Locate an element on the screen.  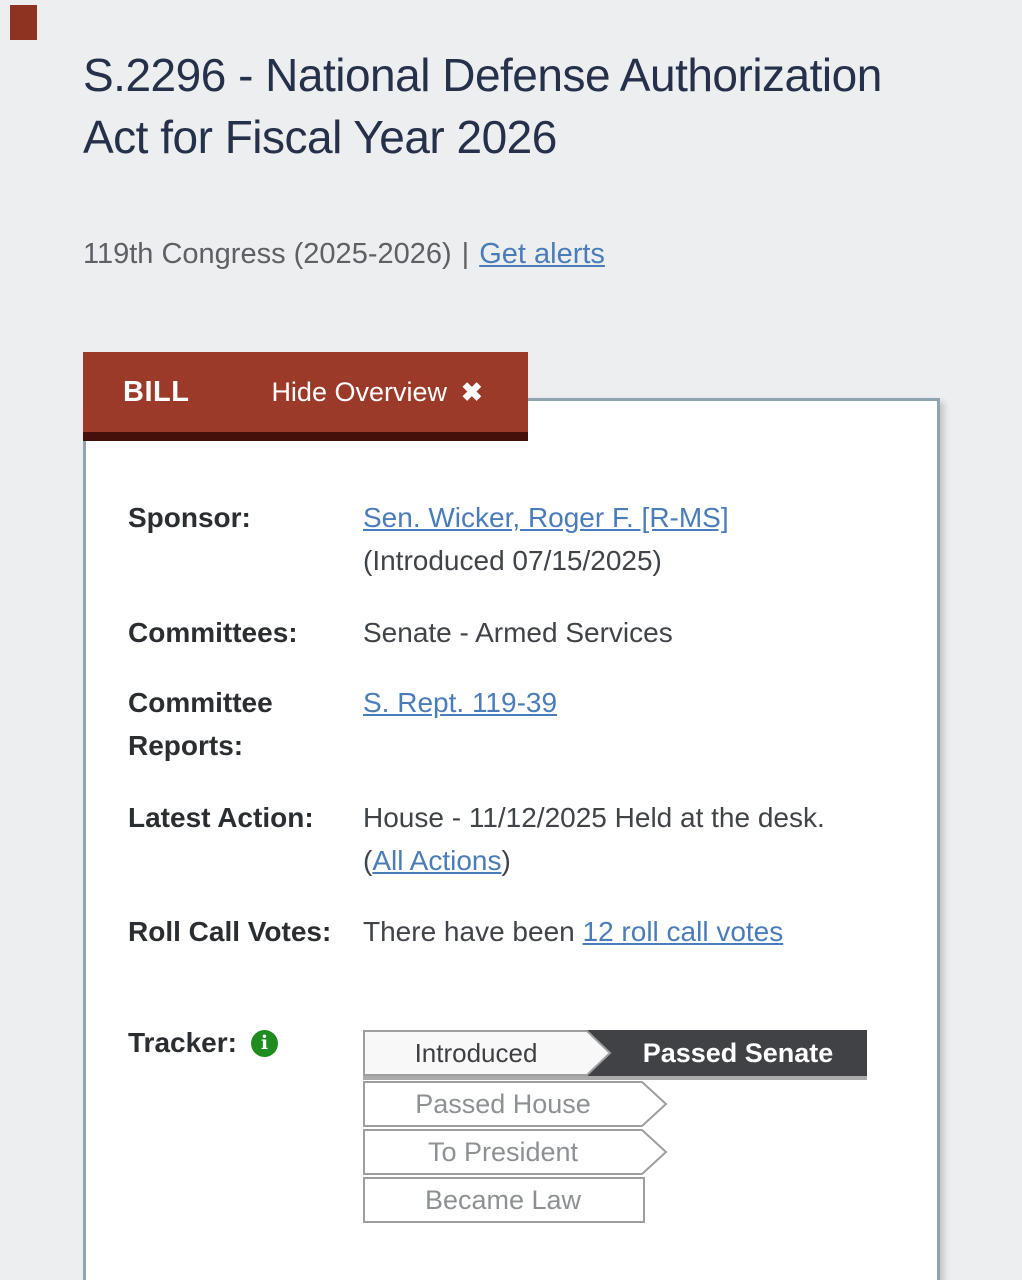
bill-tab-bar: BILL Hide Overview ✖ is located at coordinates (305, 392).